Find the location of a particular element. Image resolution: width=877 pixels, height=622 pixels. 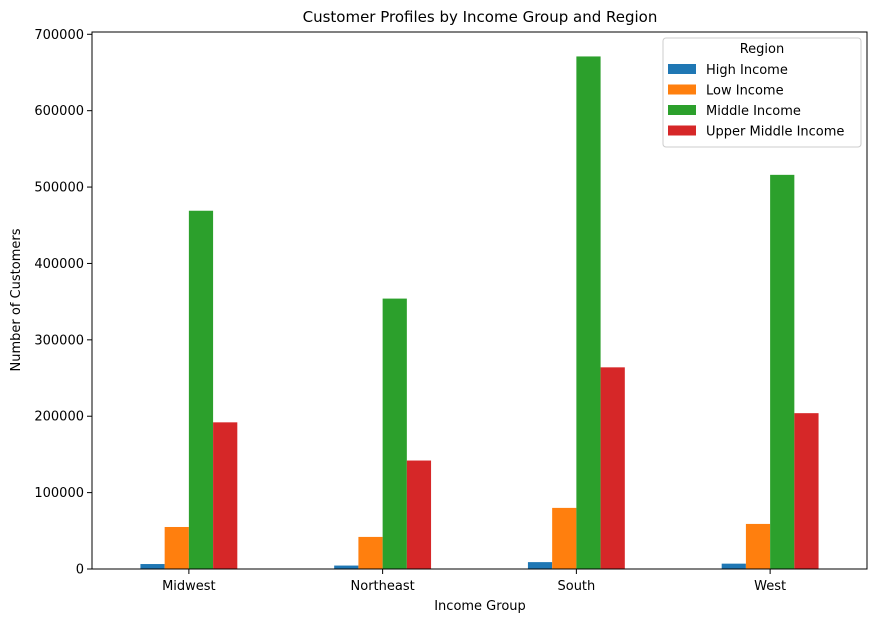

legend-label: Upper Middle Income is located at coordinates (775, 132).